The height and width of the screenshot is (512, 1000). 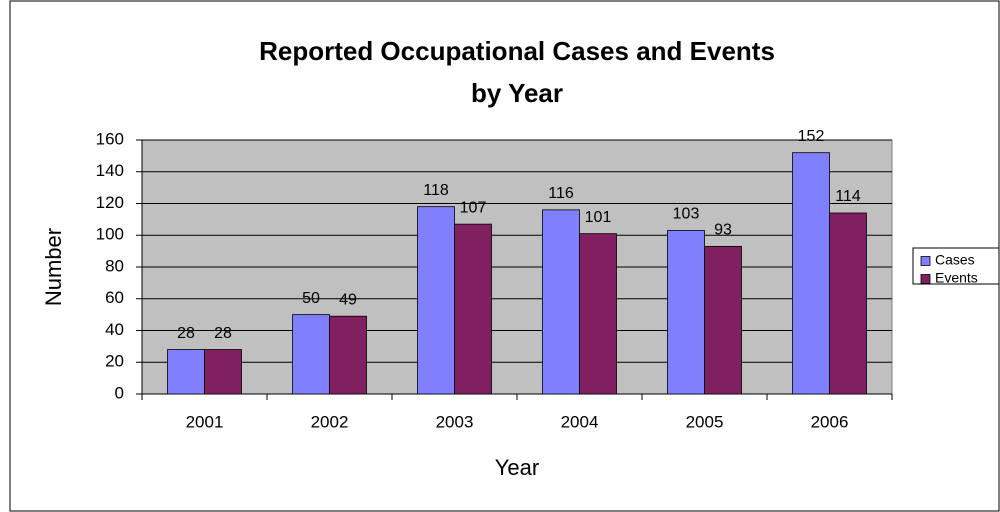 What do you see at coordinates (436, 190) in the screenshot?
I see `value-label: 118` at bounding box center [436, 190].